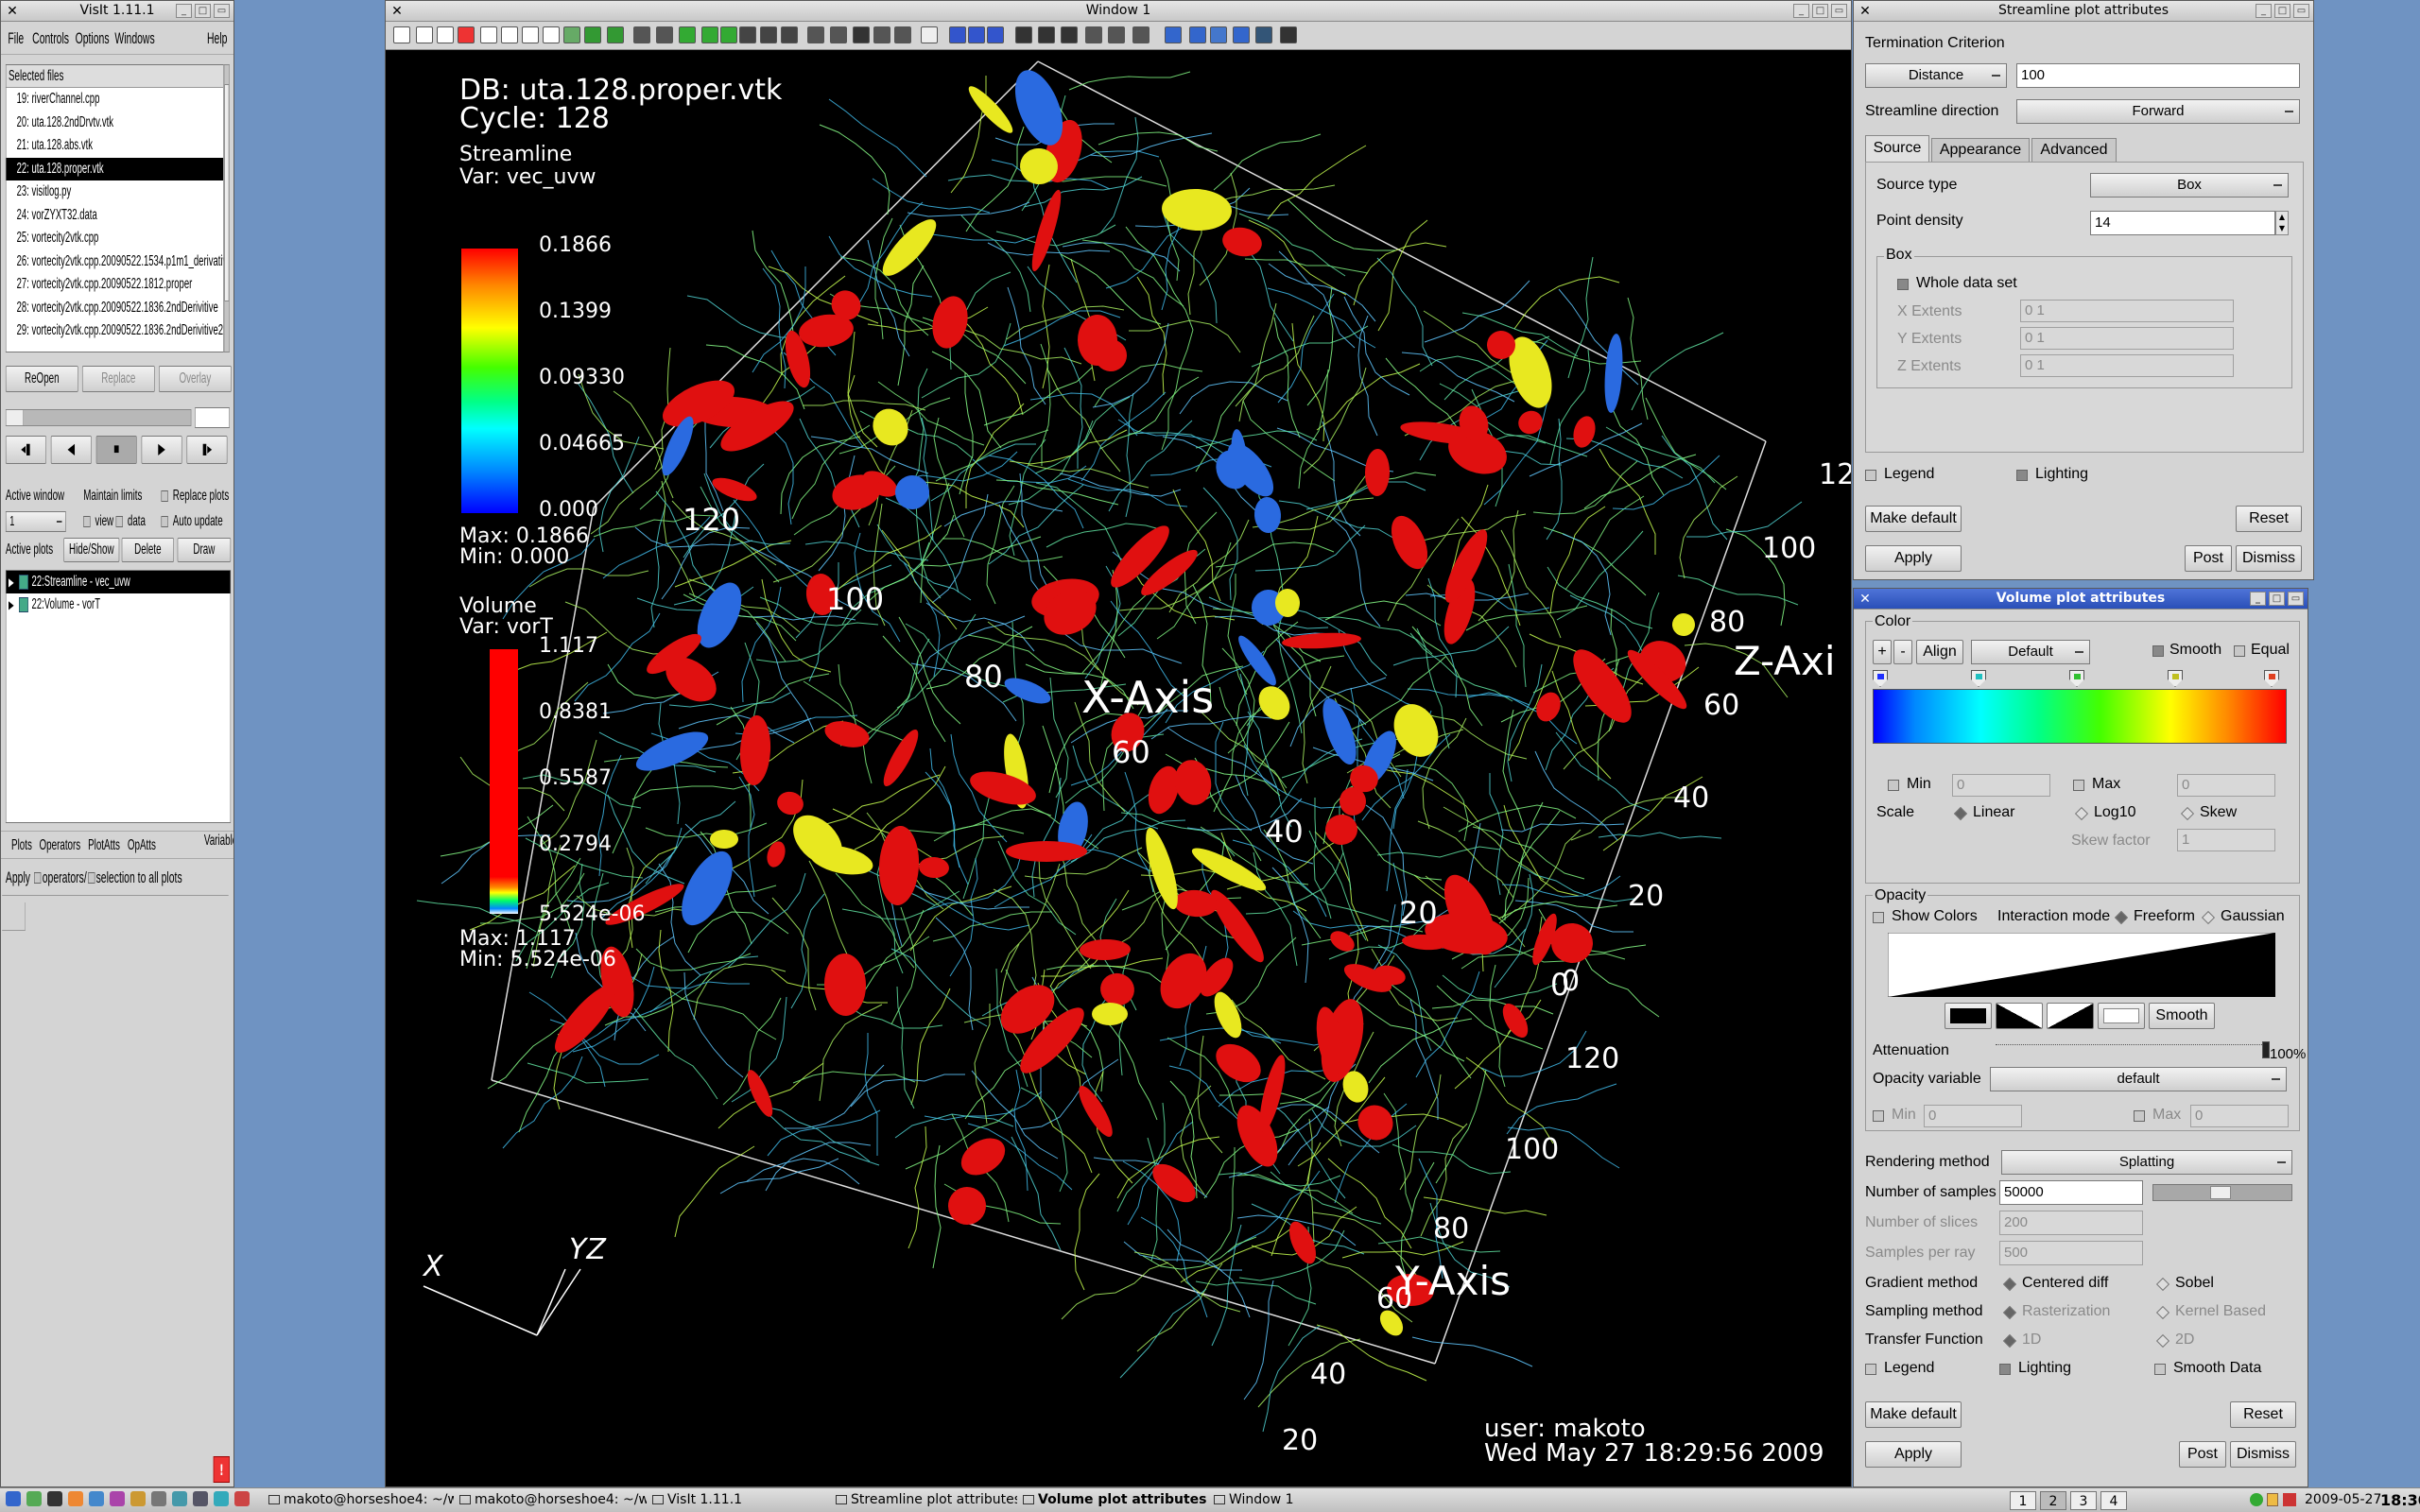  Describe the element at coordinates (58, 99) in the screenshot. I see `file-list-item: 19: riverChannel.cpp` at that location.